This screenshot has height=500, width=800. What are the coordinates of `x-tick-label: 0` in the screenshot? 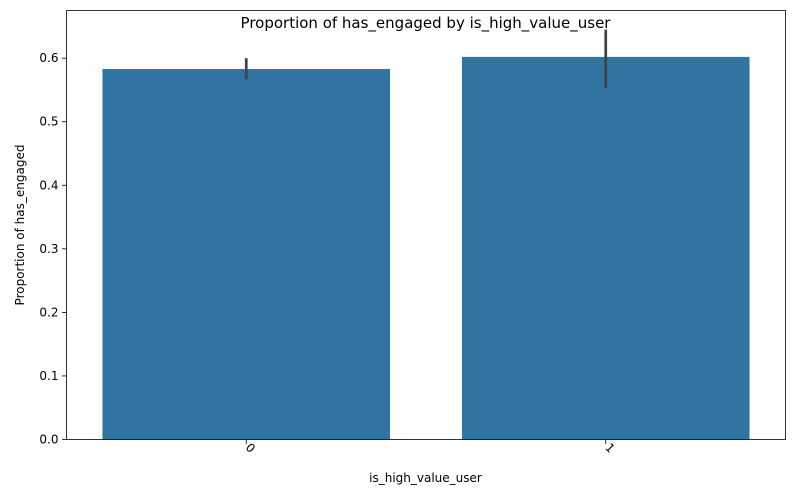 It's located at (250, 447).